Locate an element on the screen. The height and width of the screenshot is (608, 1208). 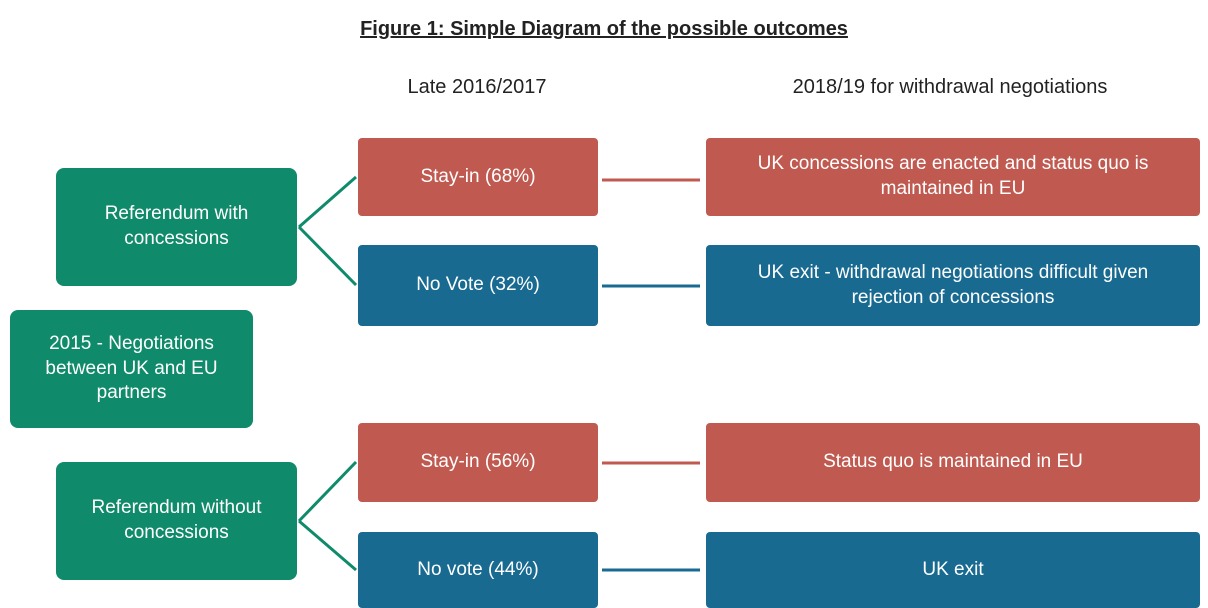
result-node: Status quo is maintained in EU is located at coordinates (953, 462).